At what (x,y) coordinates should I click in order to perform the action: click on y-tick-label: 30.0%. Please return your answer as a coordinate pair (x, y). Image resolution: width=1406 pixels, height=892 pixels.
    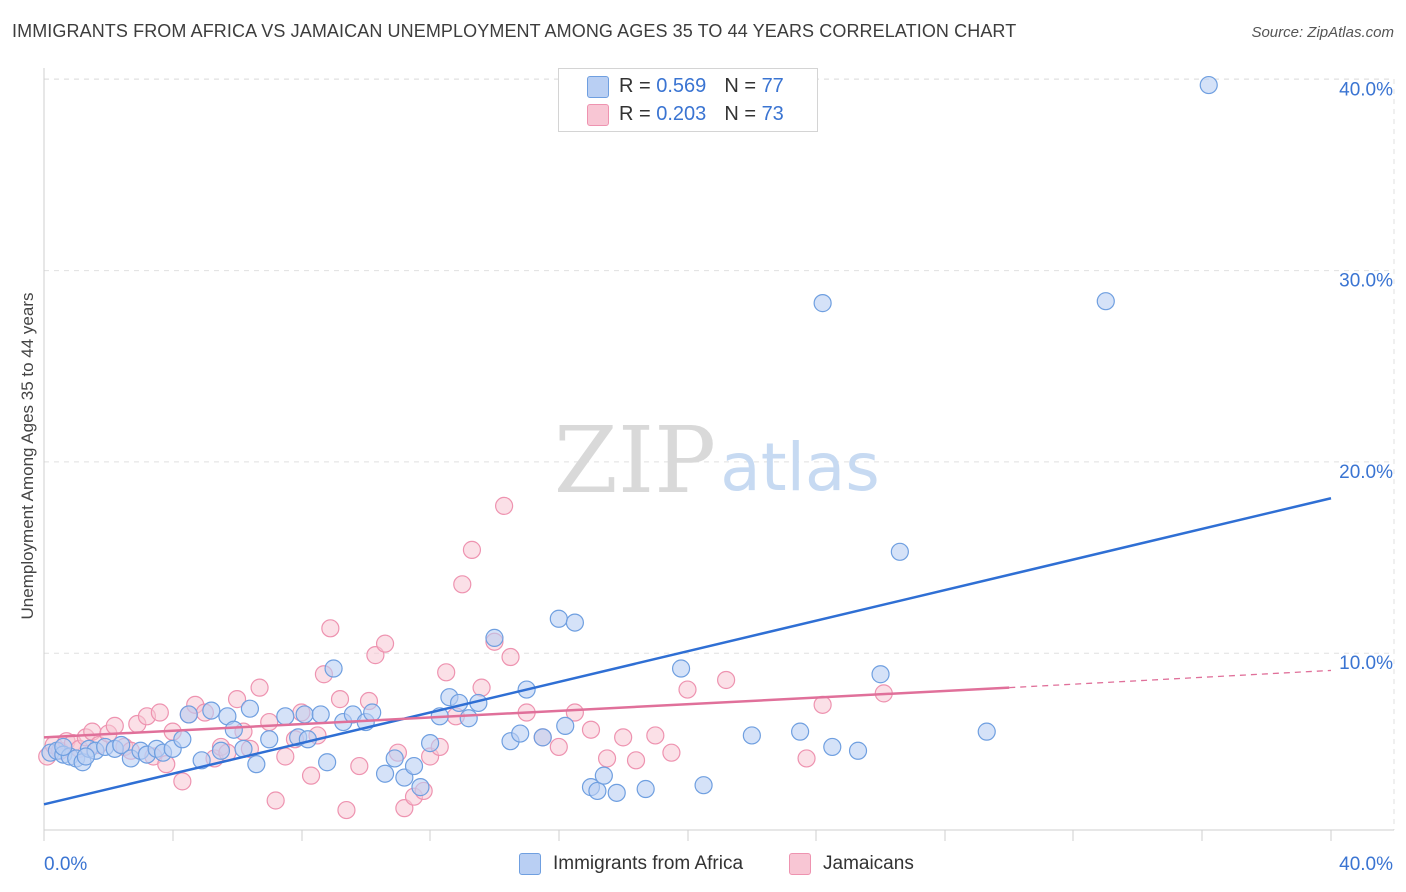
    Looking at the image, I should click on (1366, 281).